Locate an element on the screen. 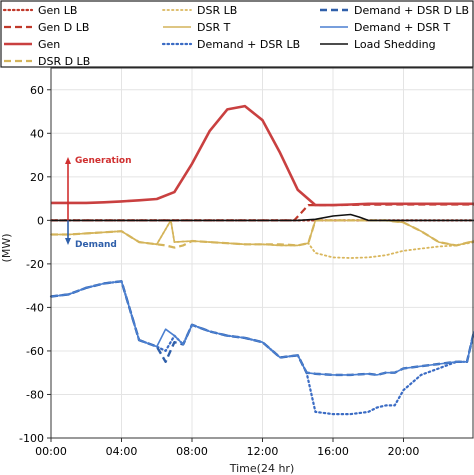 The height and width of the screenshot is (475, 474). y-tick-label: -20 is located at coordinates (35, 264).